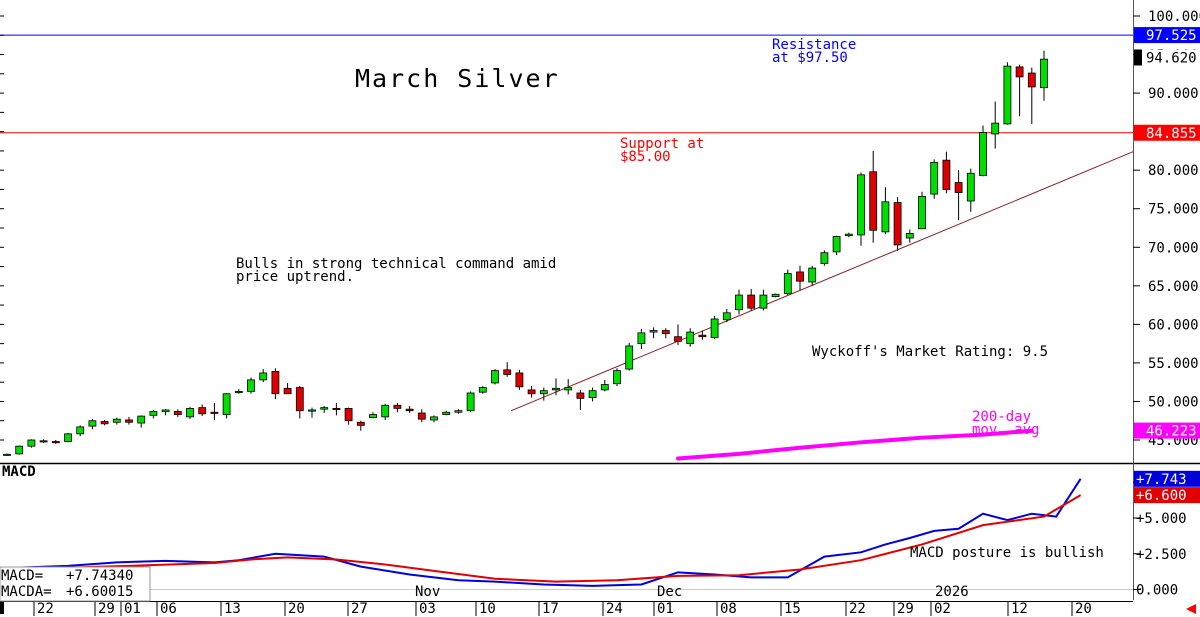  I want to click on scroll-left-edge-marker, so click(2, 608).